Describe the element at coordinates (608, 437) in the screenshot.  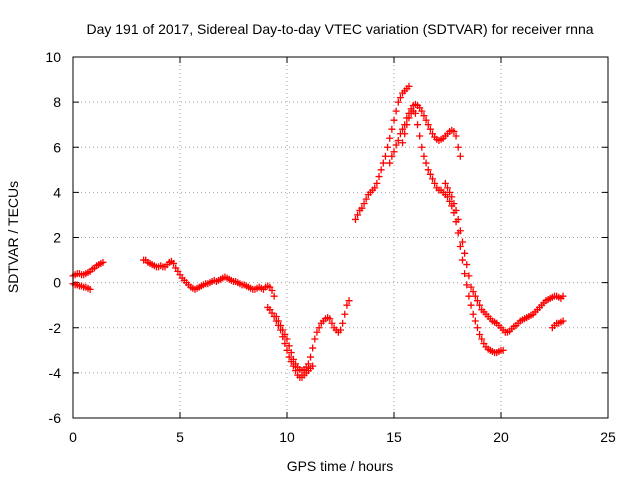
I see `x-tick-label: 25` at that location.